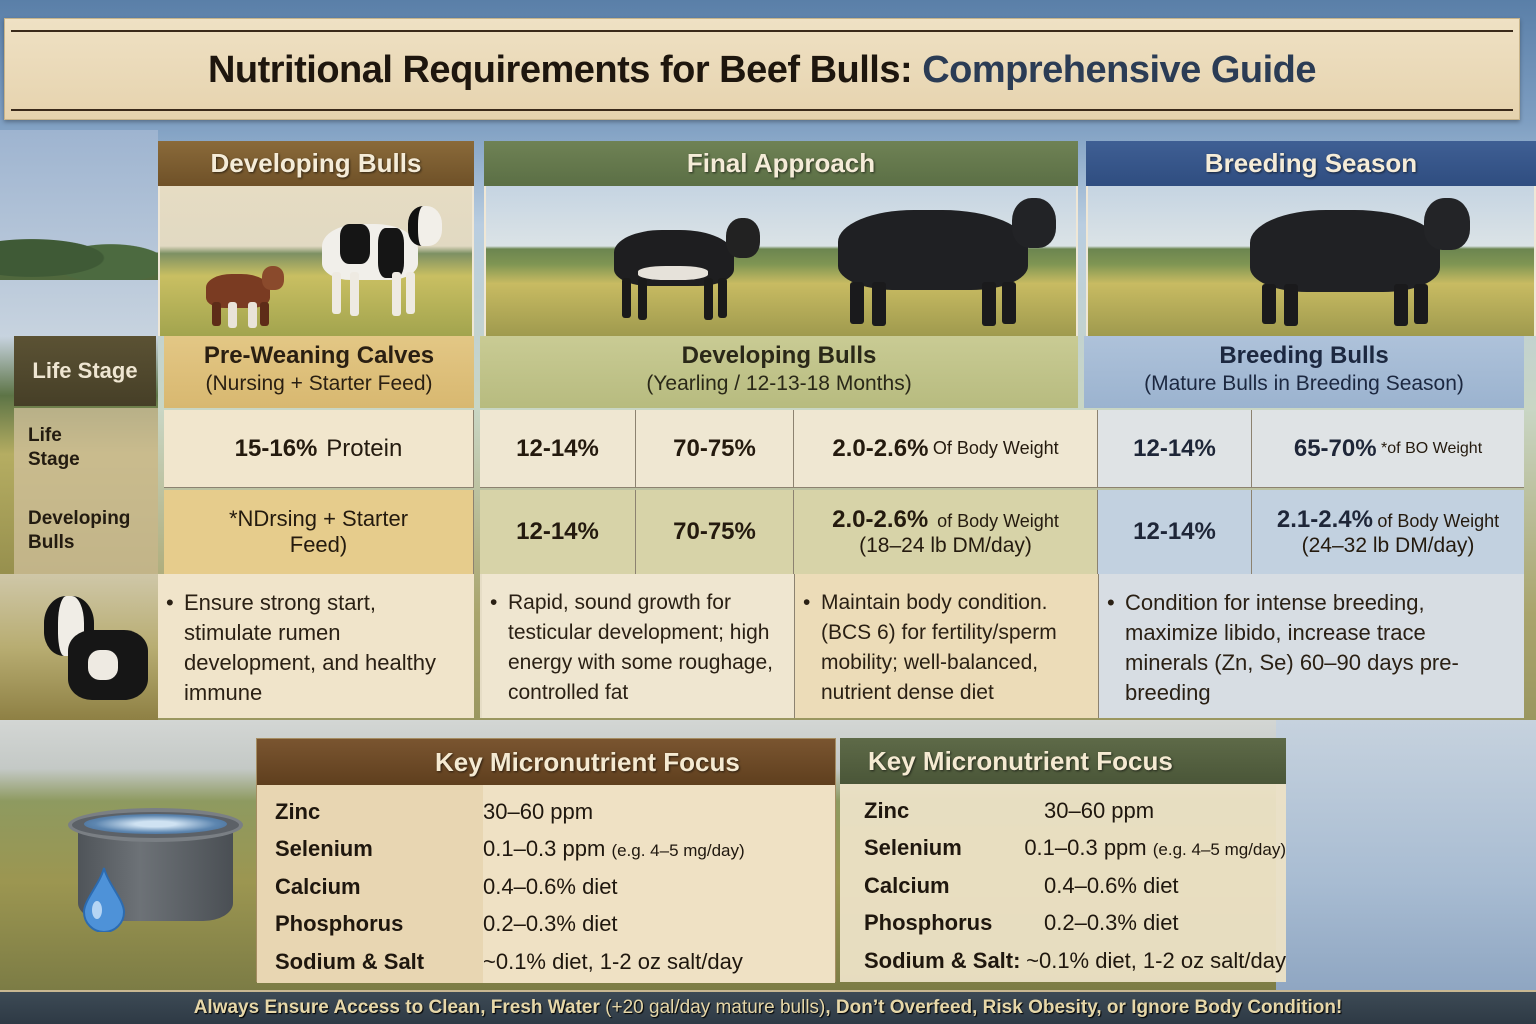  Describe the element at coordinates (364, 448) in the screenshot. I see `unit: Protein` at that location.